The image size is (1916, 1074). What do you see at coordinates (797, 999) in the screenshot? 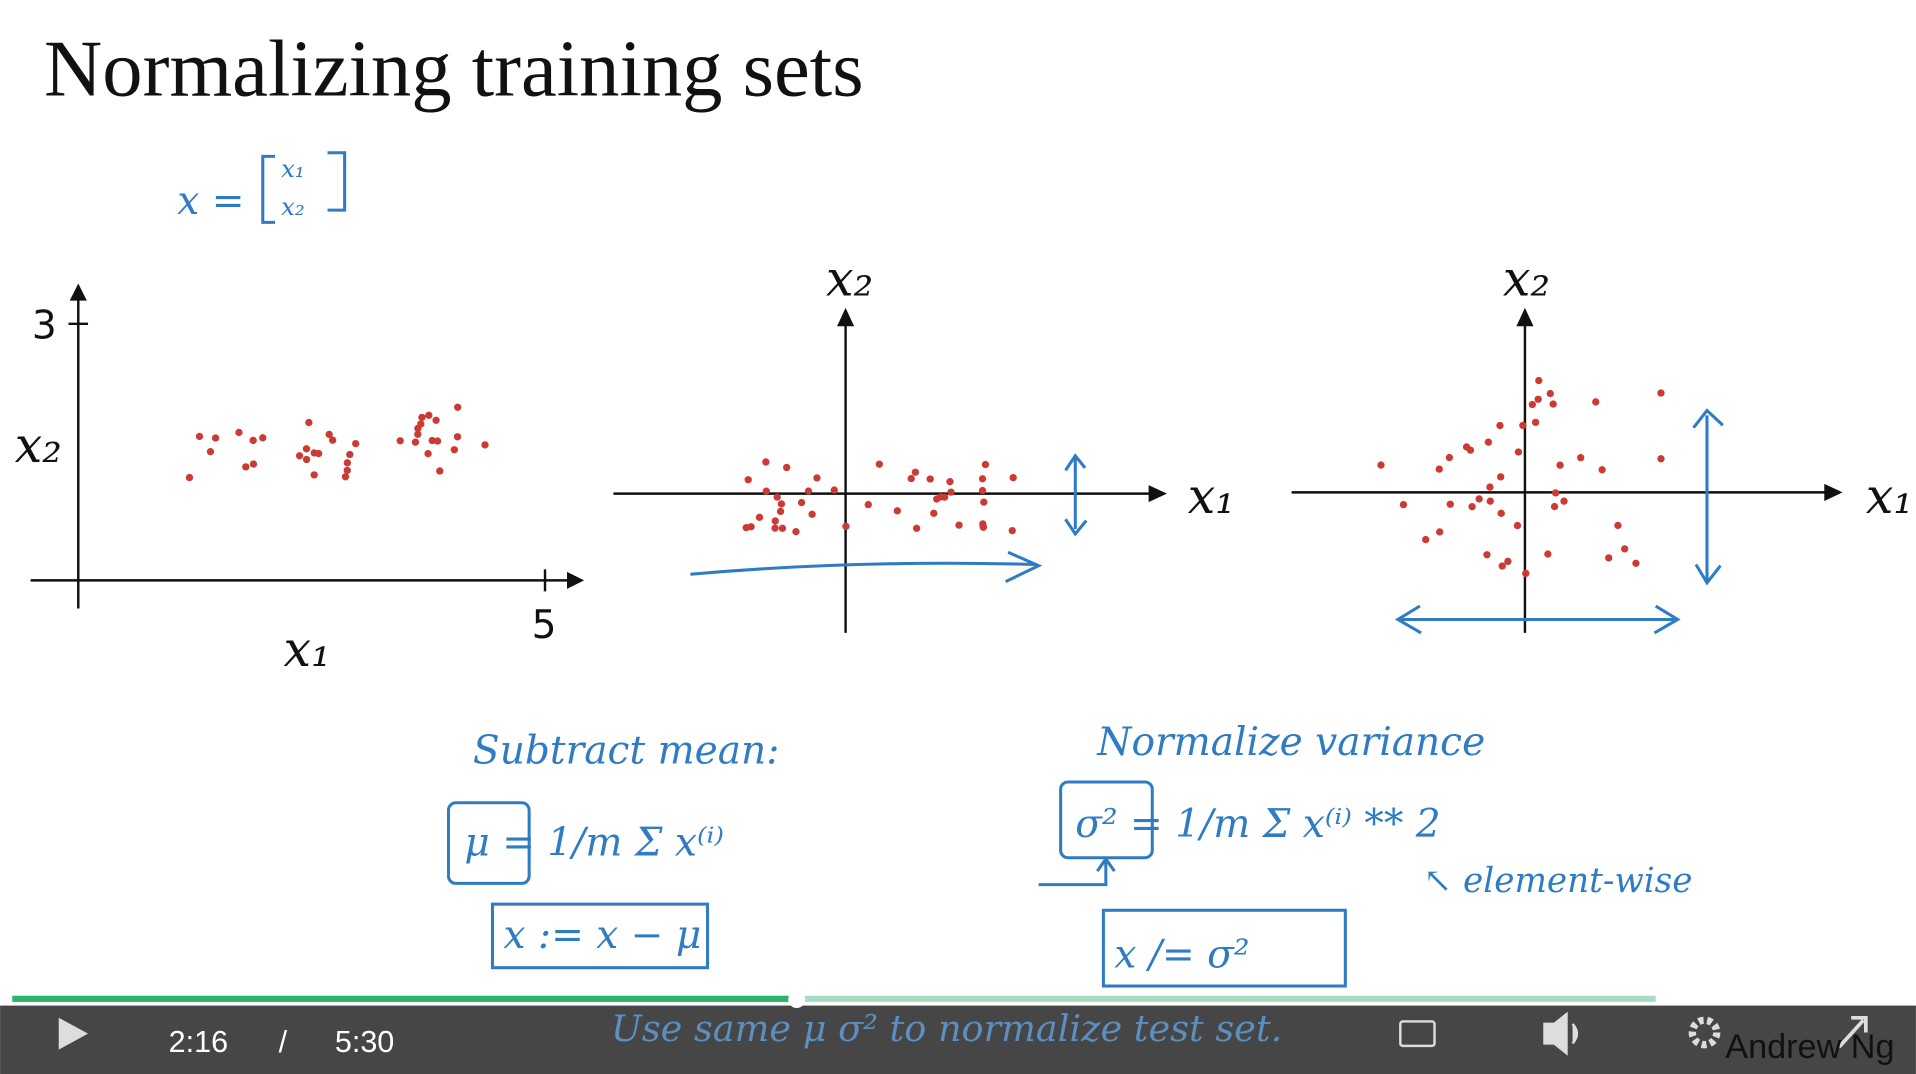
I see `progress-handle` at bounding box center [797, 999].